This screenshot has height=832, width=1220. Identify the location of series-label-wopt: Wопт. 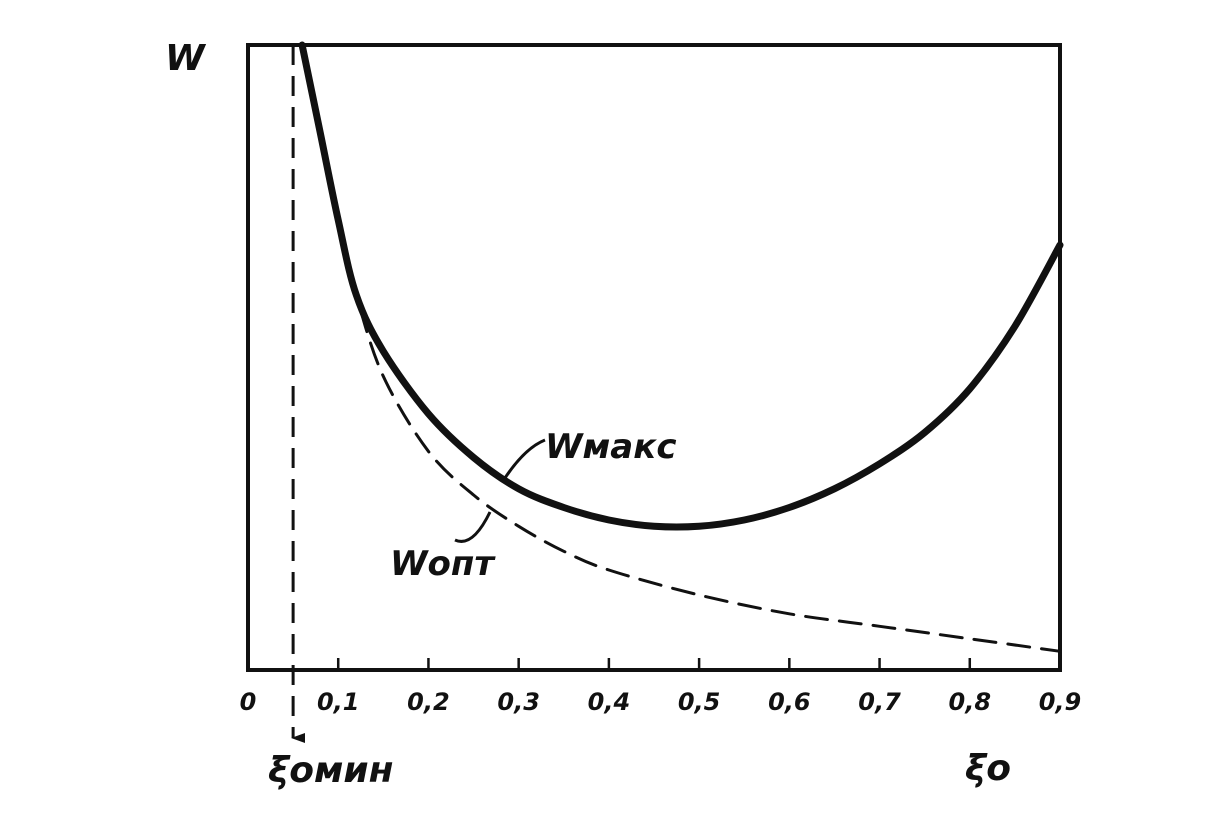
(443, 564).